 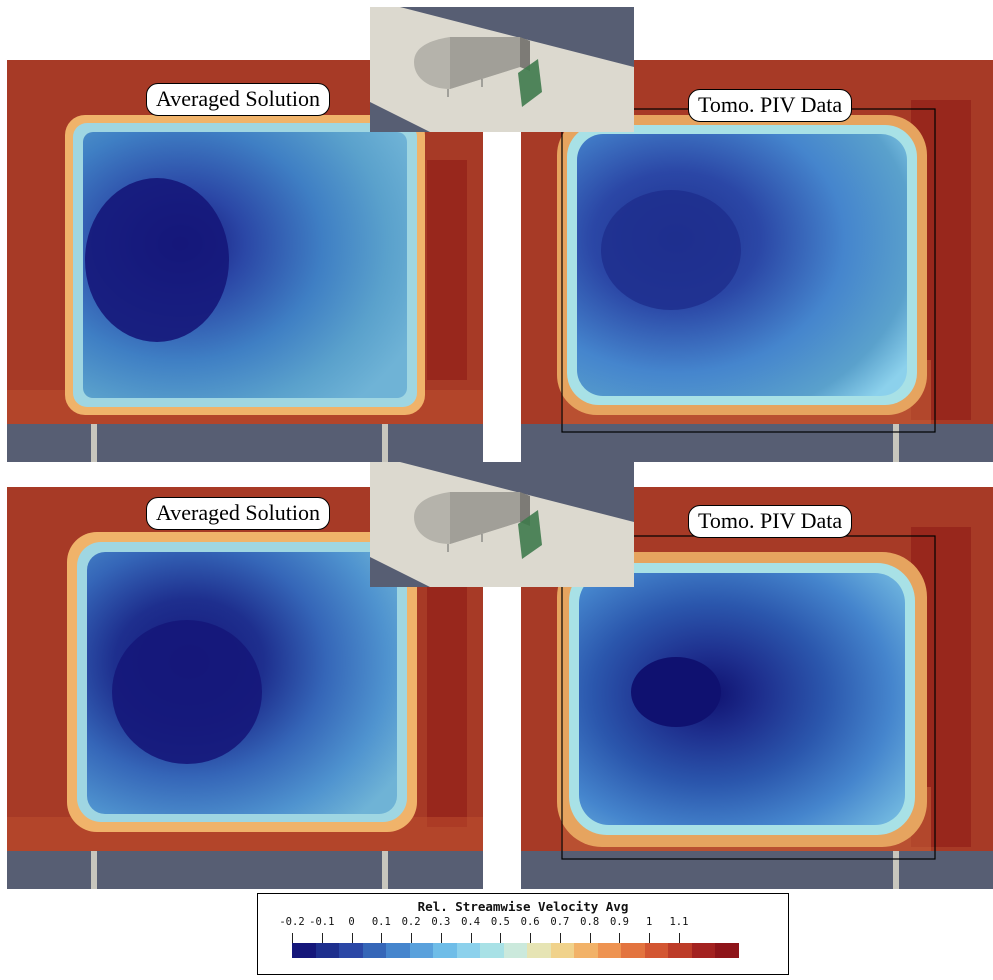 What do you see at coordinates (679, 922) in the screenshot?
I see `colorbar-tick-label: 1.1` at bounding box center [679, 922].